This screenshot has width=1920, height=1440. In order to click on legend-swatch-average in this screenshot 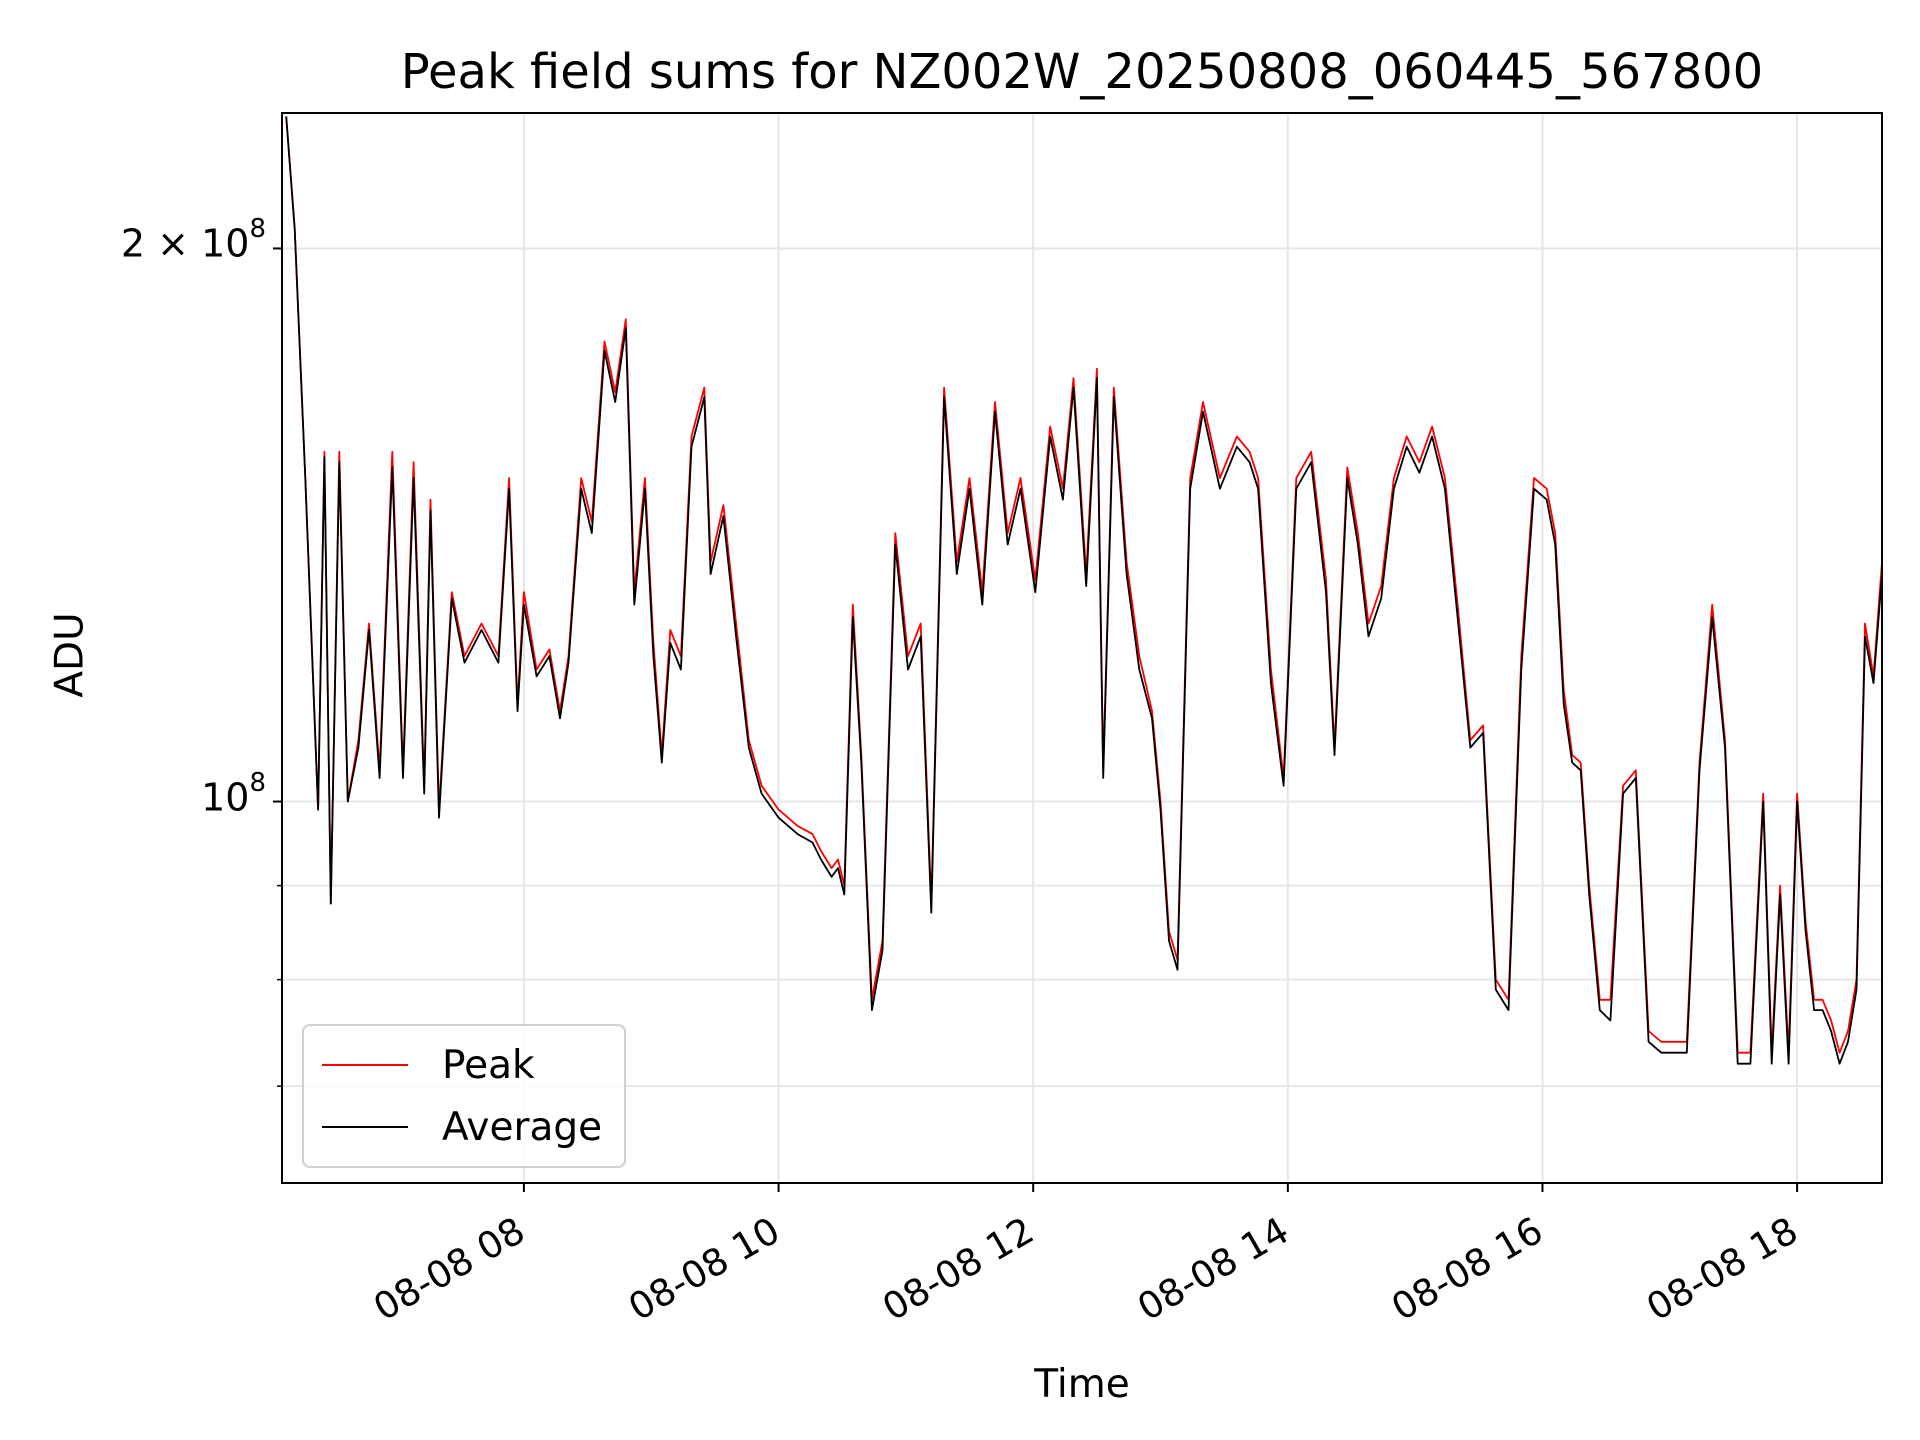, I will do `click(365, 1127)`.